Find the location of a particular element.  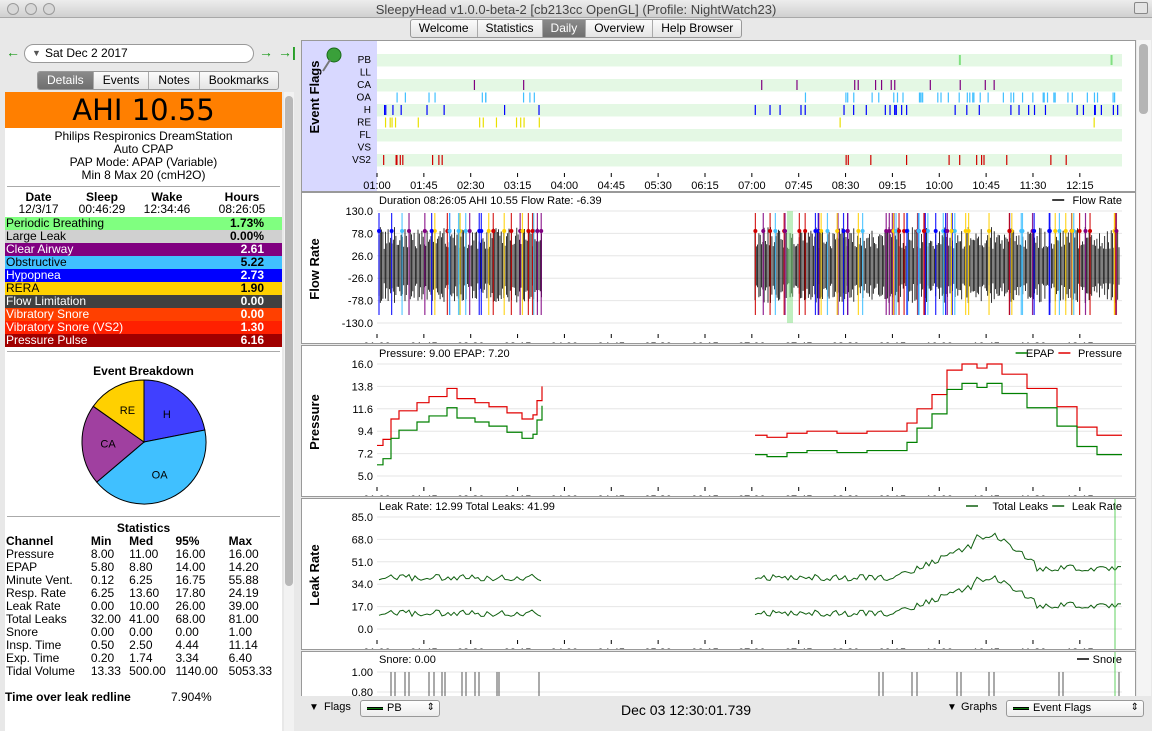

snore-graph: Snore: 0.00 Snore 1.00 0.80 is located at coordinates (718, 673).